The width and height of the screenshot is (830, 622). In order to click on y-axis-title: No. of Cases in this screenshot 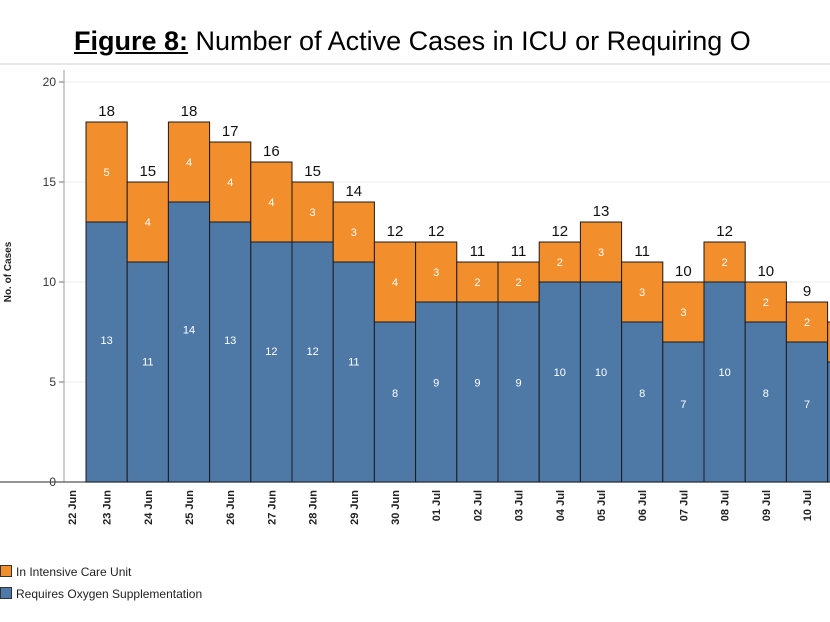, I will do `click(8, 271)`.